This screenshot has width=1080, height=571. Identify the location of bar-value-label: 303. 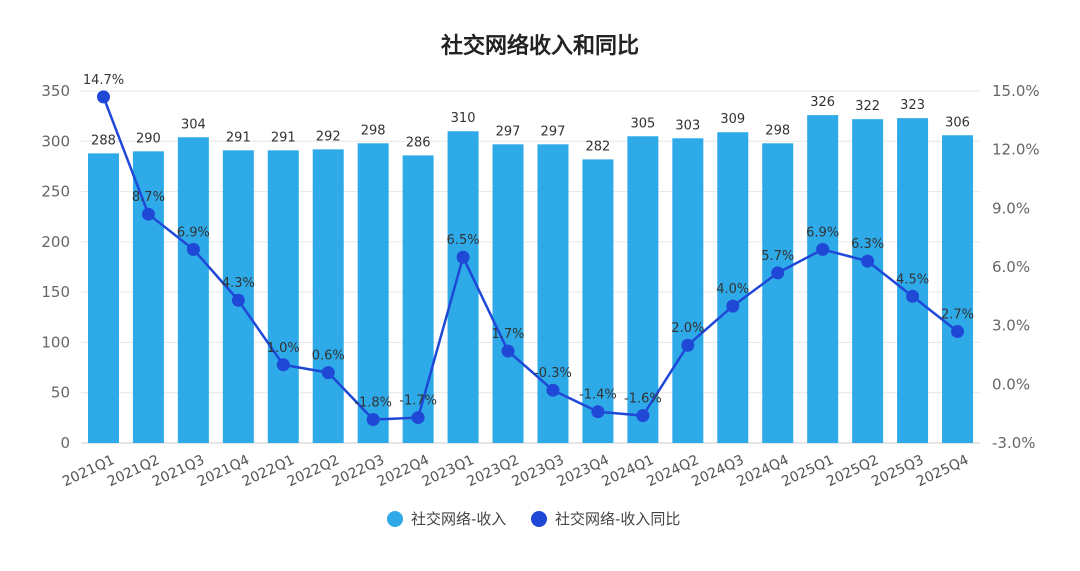
(687, 125).